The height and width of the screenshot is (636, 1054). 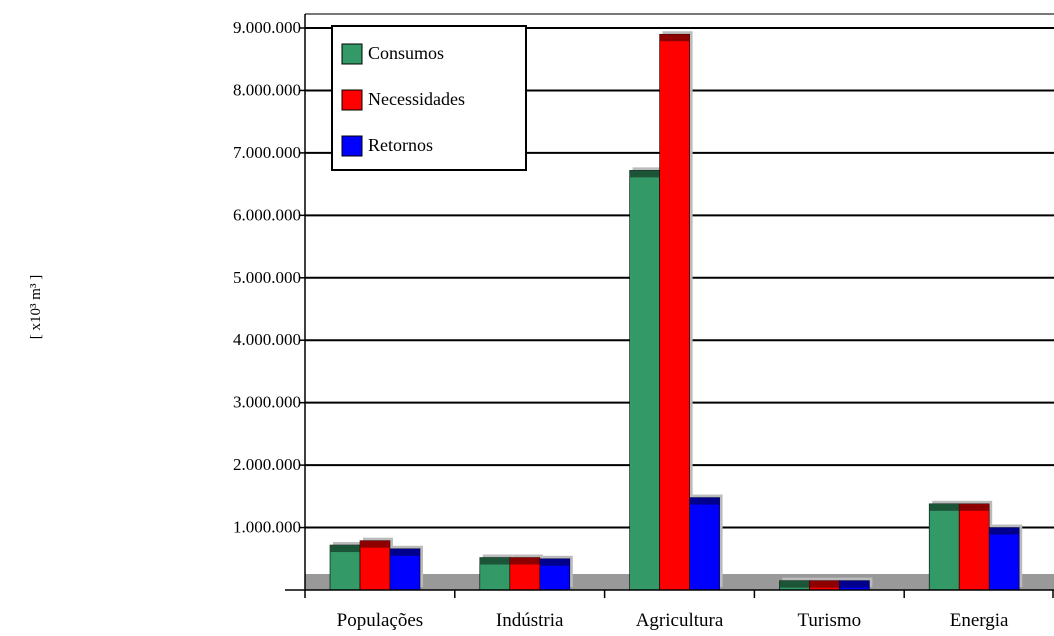 What do you see at coordinates (267, 89) in the screenshot?
I see `y-tick-label: 8.000.000` at bounding box center [267, 89].